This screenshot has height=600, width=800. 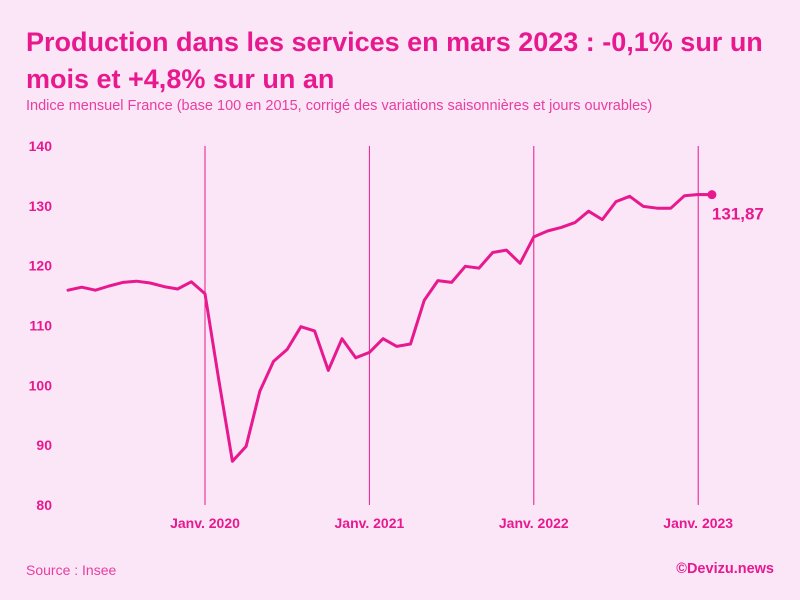 I want to click on y-tick-label: 100, so click(x=41, y=385).